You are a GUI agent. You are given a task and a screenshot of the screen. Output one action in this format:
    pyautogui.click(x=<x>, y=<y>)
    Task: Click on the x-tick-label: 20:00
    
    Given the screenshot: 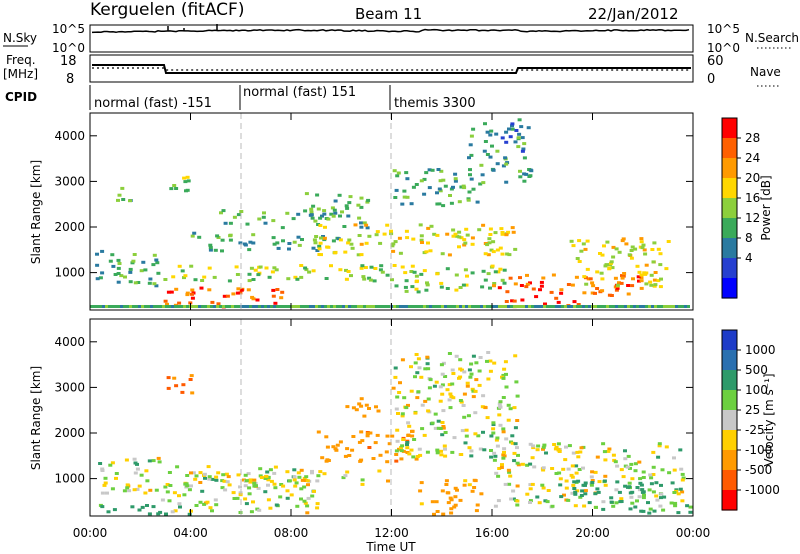 What is the action you would take?
    pyautogui.click(x=592, y=533)
    